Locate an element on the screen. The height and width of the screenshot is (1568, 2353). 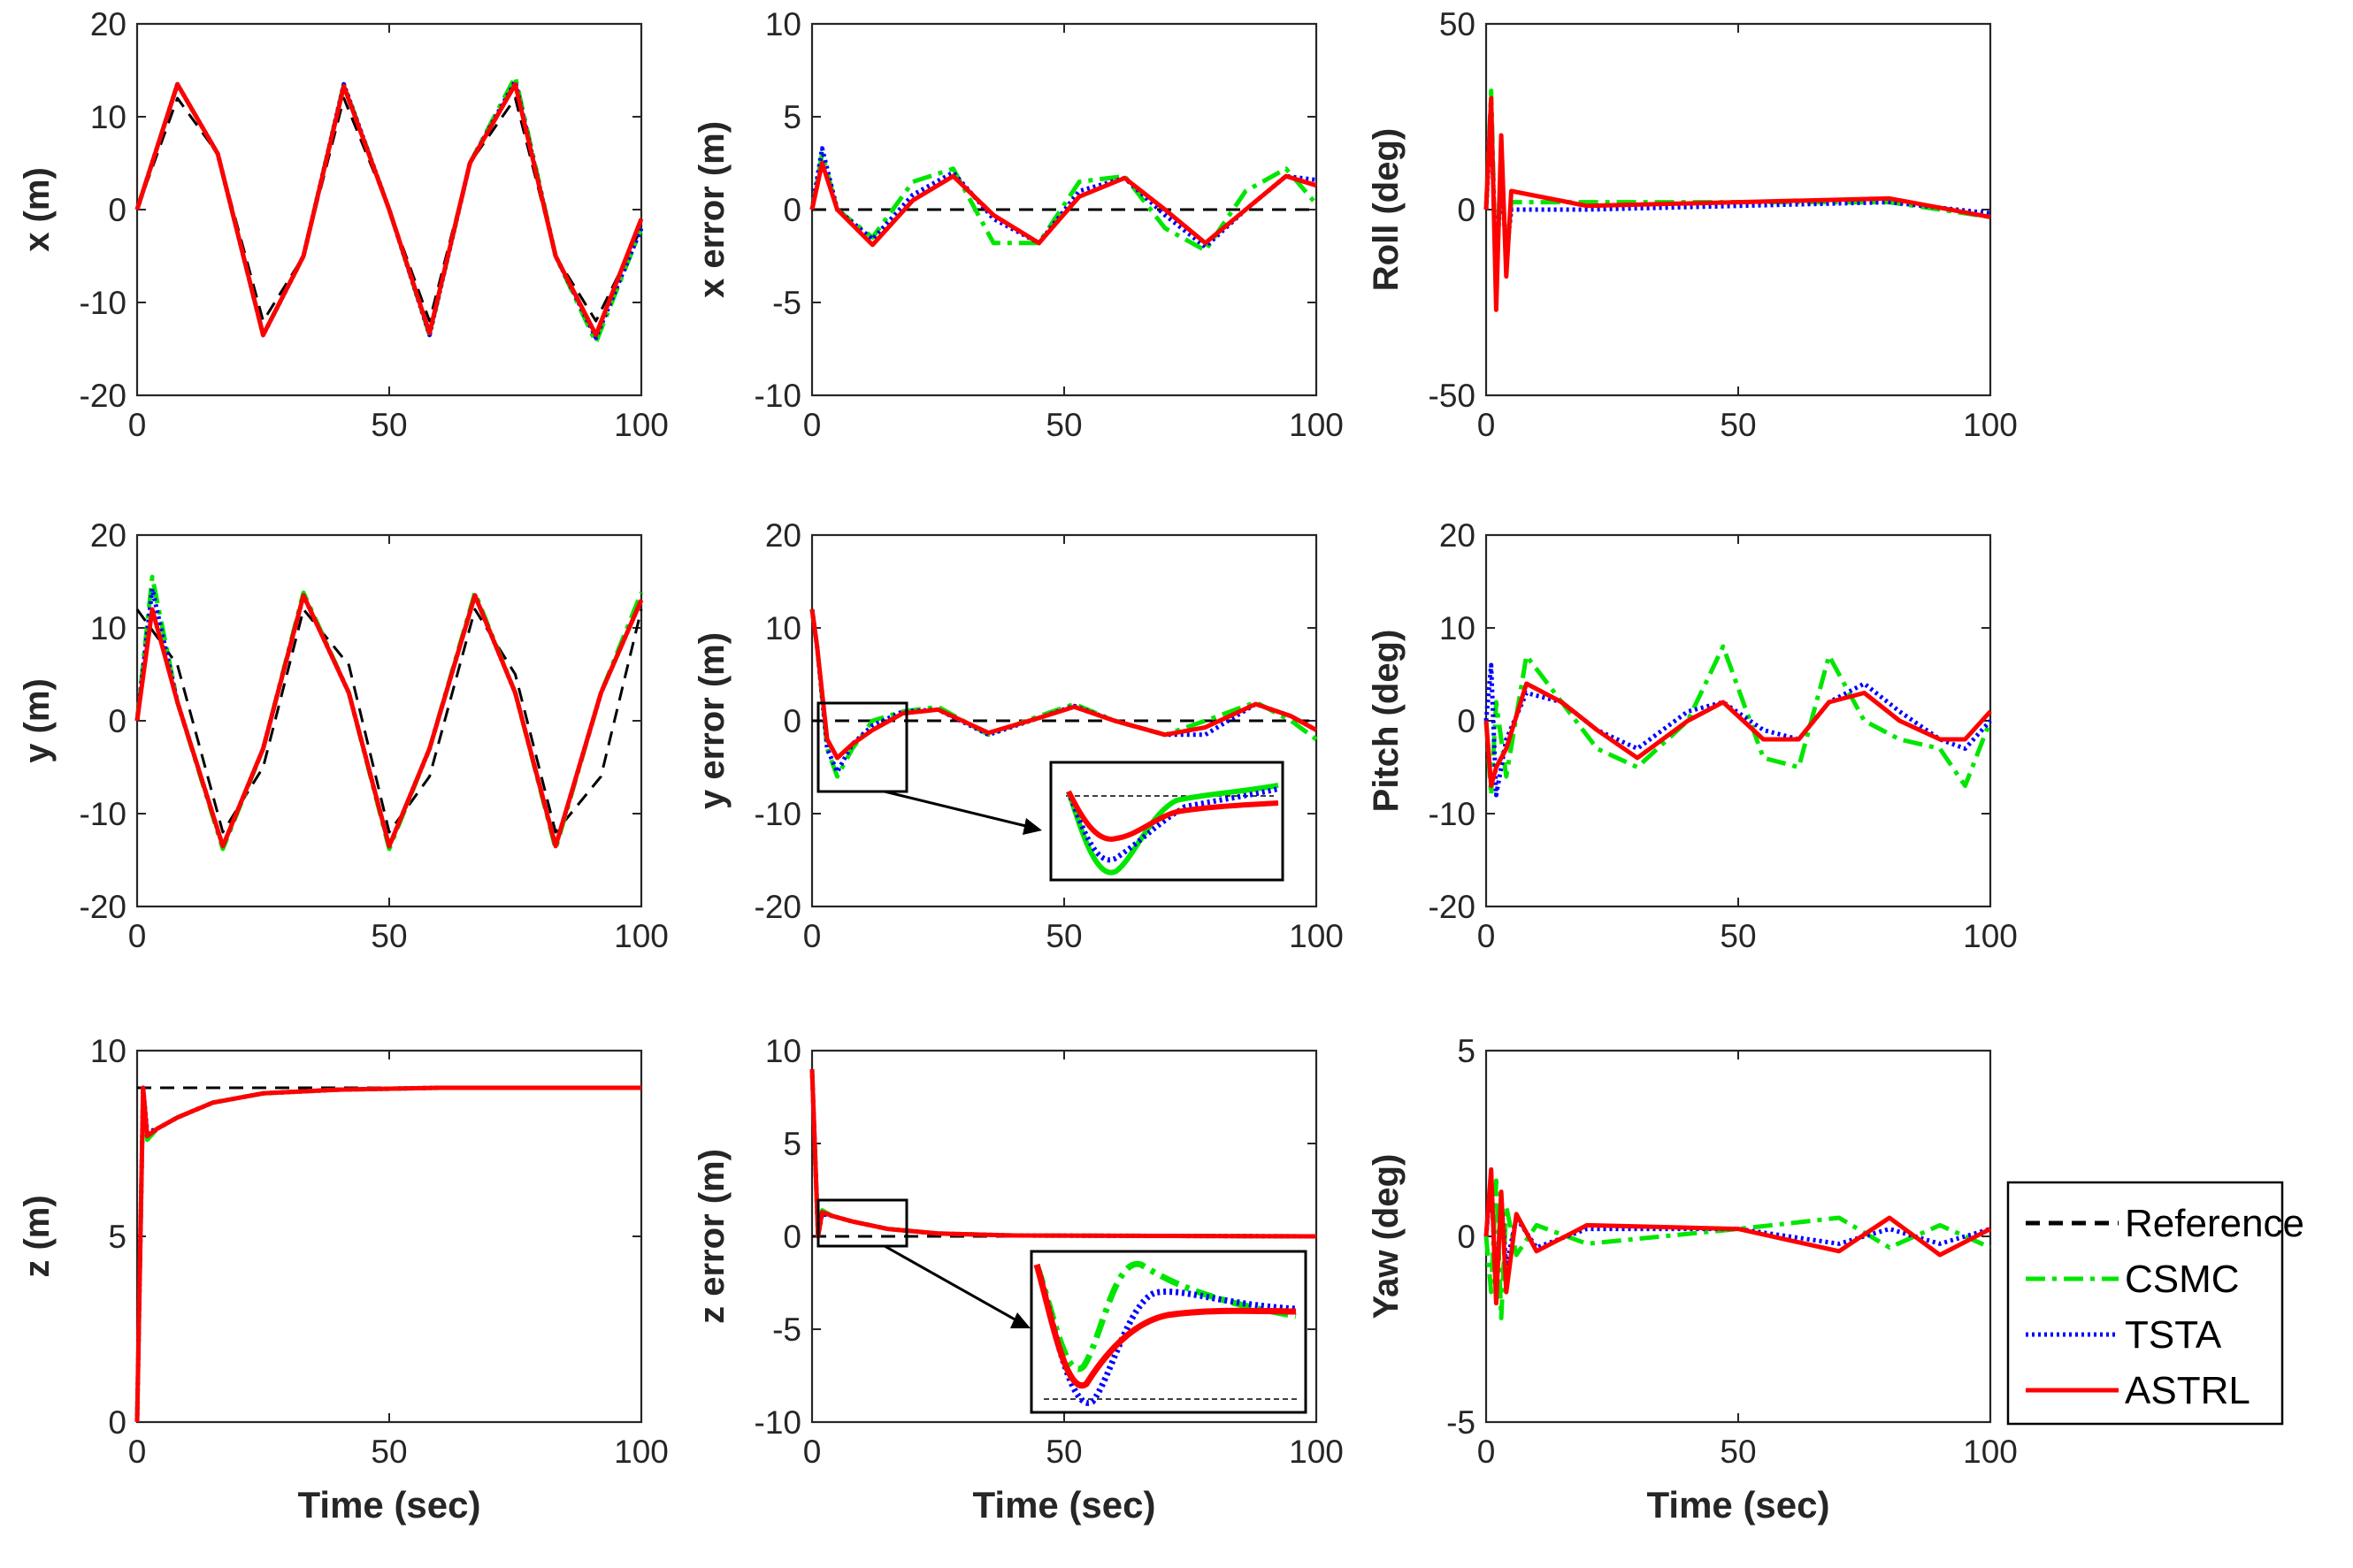
y-axis-label: y (m) is located at coordinates (37, 720).